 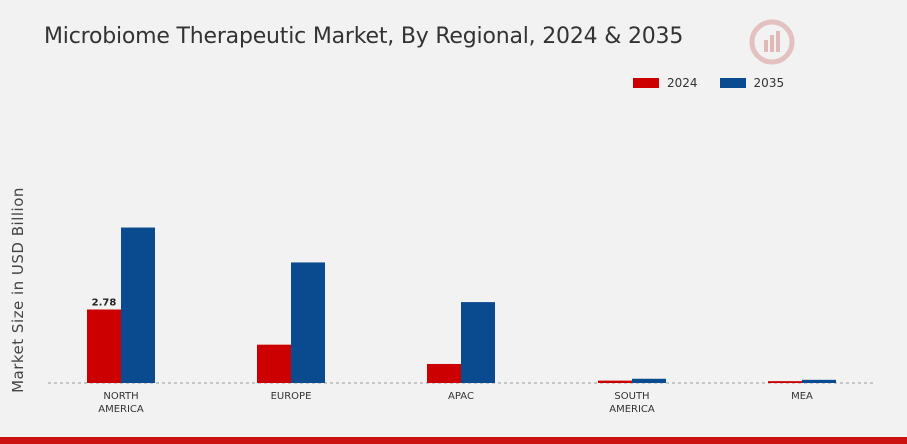 I want to click on data-label: 2.78, so click(x=104, y=302).